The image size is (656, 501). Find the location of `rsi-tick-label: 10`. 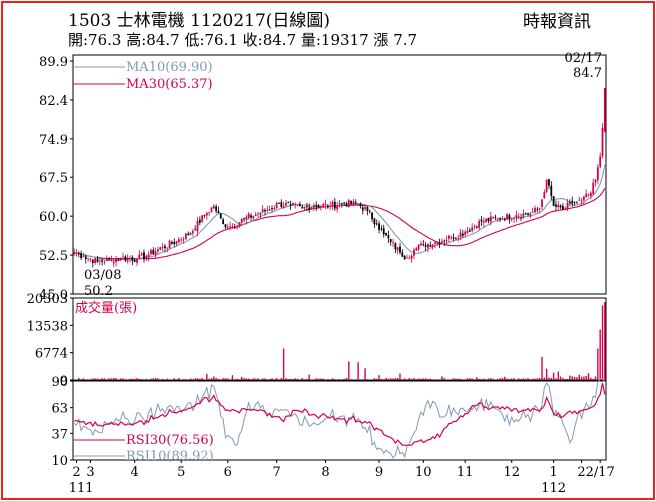

rsi-tick-label: 10 is located at coordinates (59, 461).